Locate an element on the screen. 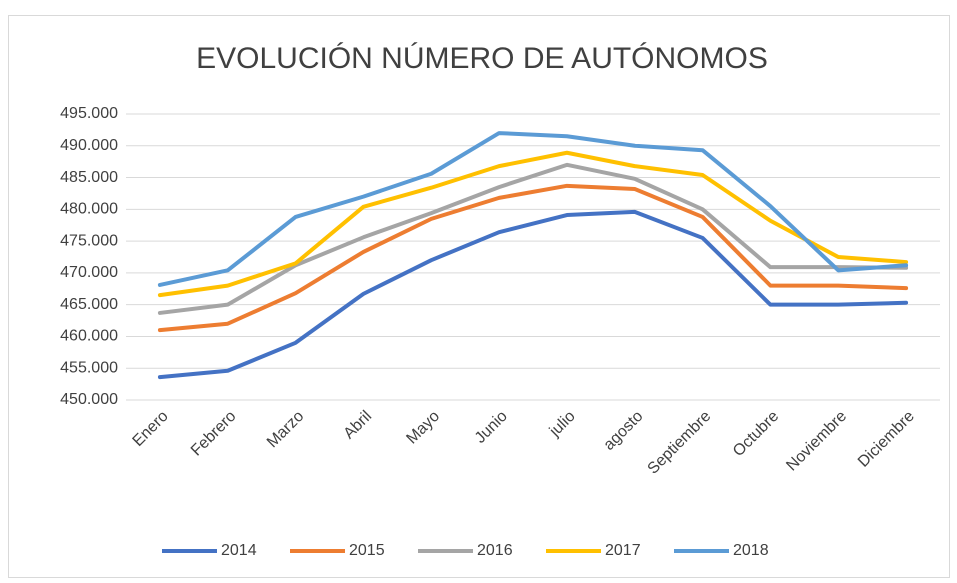 This screenshot has height=583, width=957. y-tick-label: 450.000 is located at coordinates (89, 399).